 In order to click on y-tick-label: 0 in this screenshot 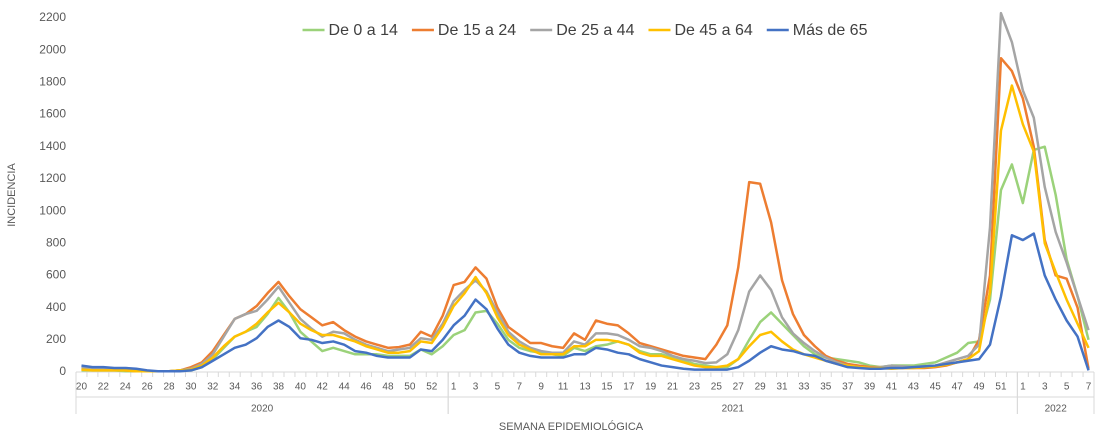, I will do `click(62, 371)`.